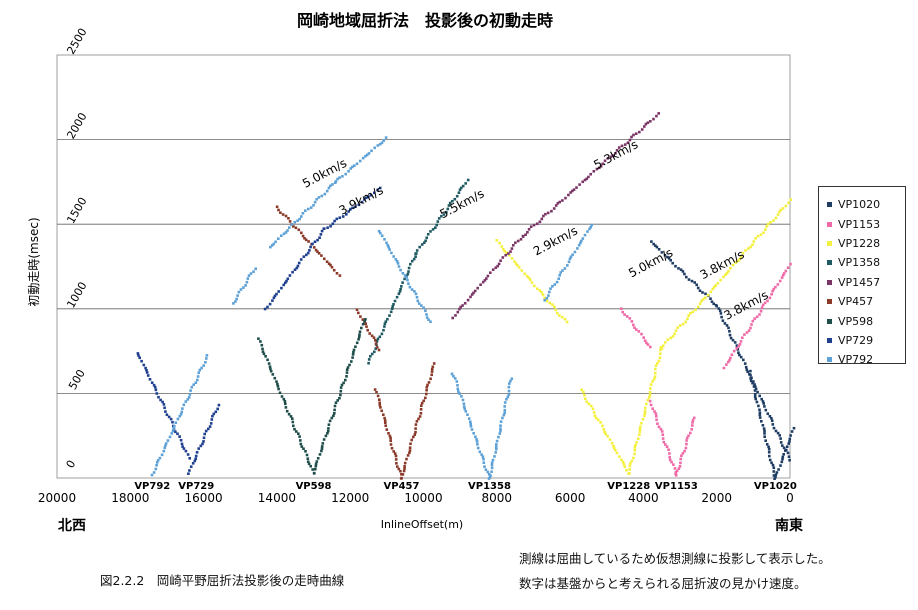  I want to click on vp-label: VP1153, so click(676, 486).